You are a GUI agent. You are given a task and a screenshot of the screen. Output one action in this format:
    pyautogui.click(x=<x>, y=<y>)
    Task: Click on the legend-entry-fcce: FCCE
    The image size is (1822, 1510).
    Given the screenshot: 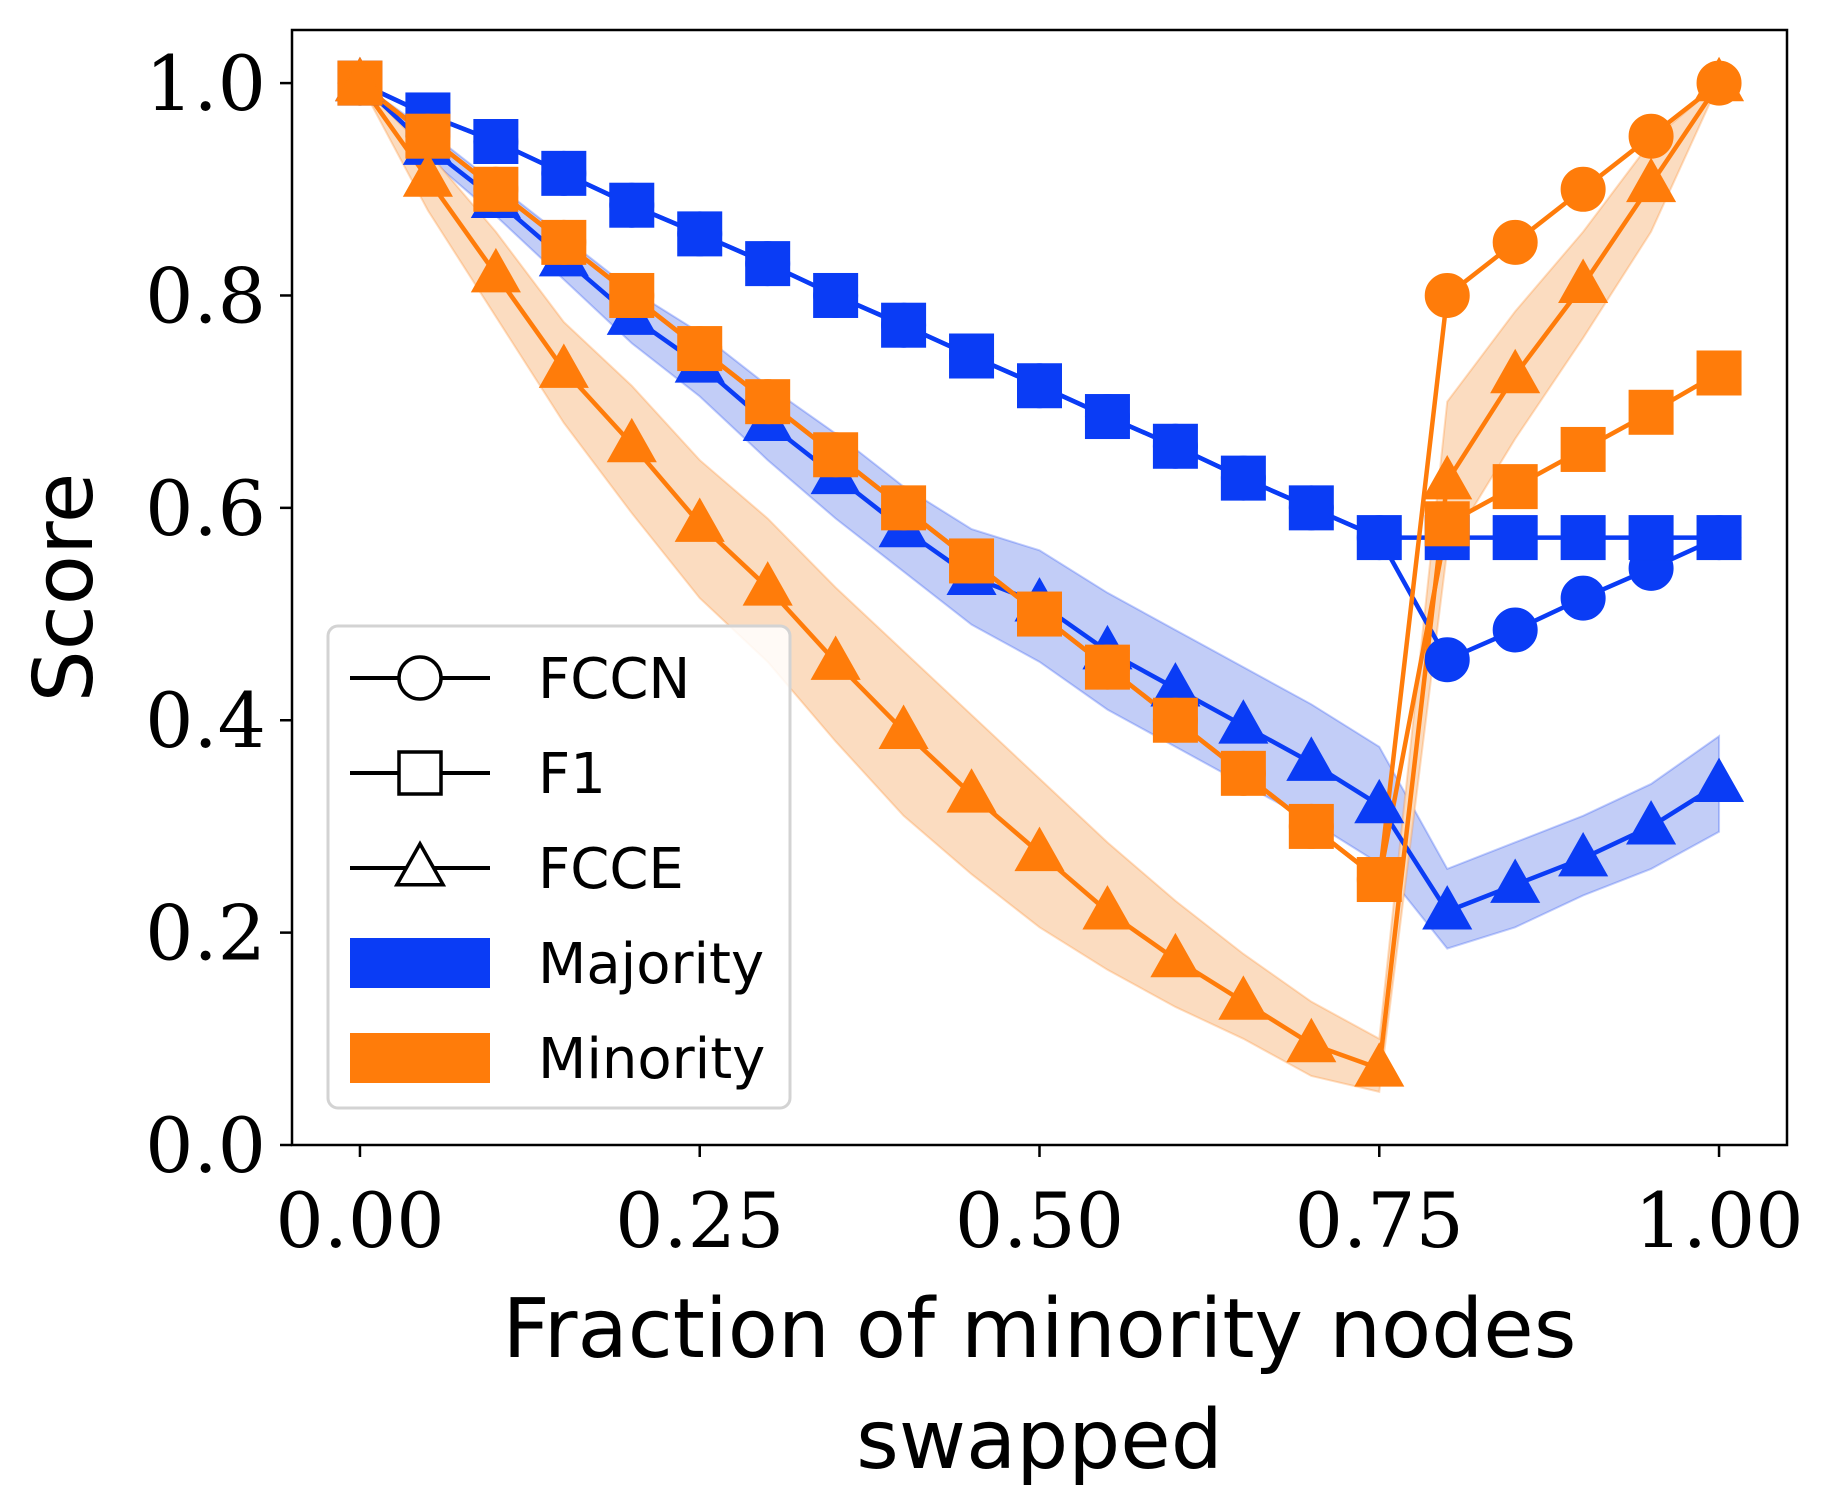 What is the action you would take?
    pyautogui.click(x=517, y=869)
    